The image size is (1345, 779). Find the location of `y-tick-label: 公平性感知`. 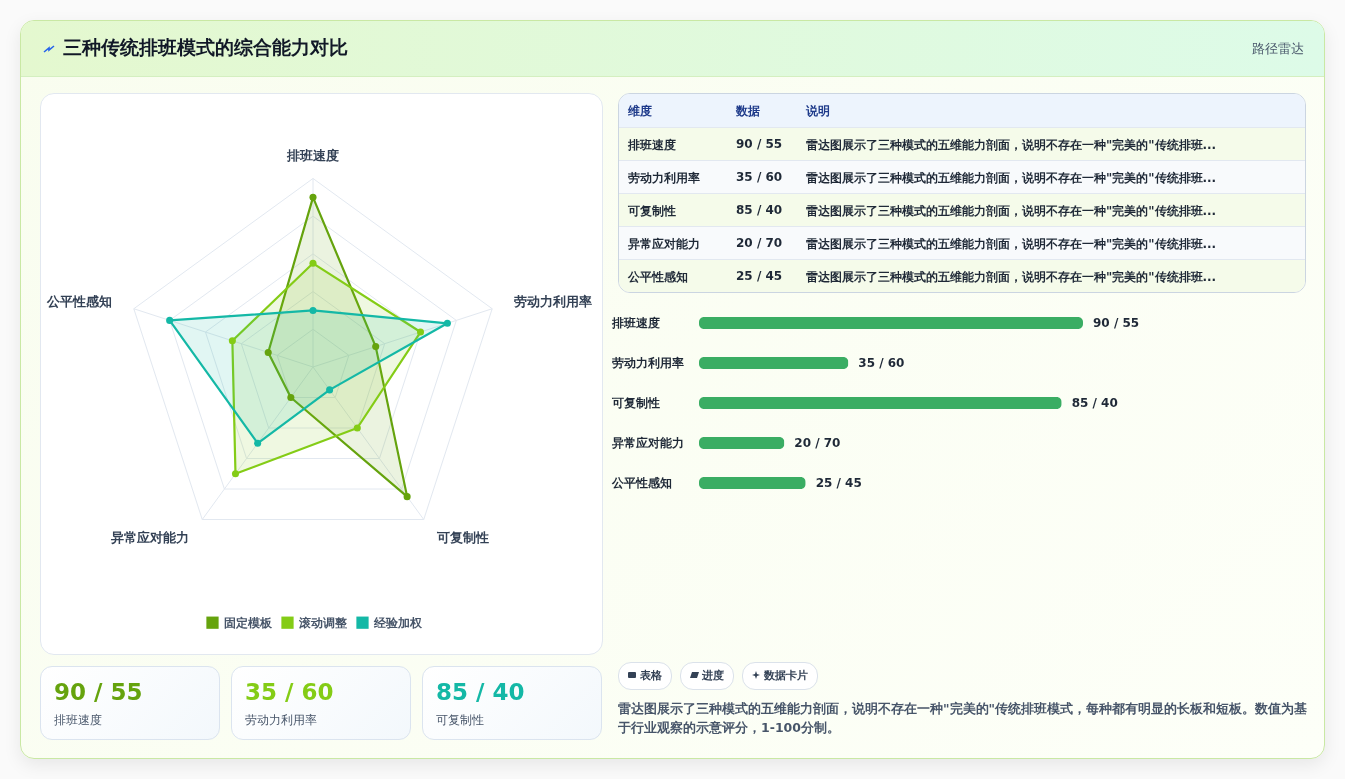

y-tick-label: 公平性感知 is located at coordinates (641, 483).